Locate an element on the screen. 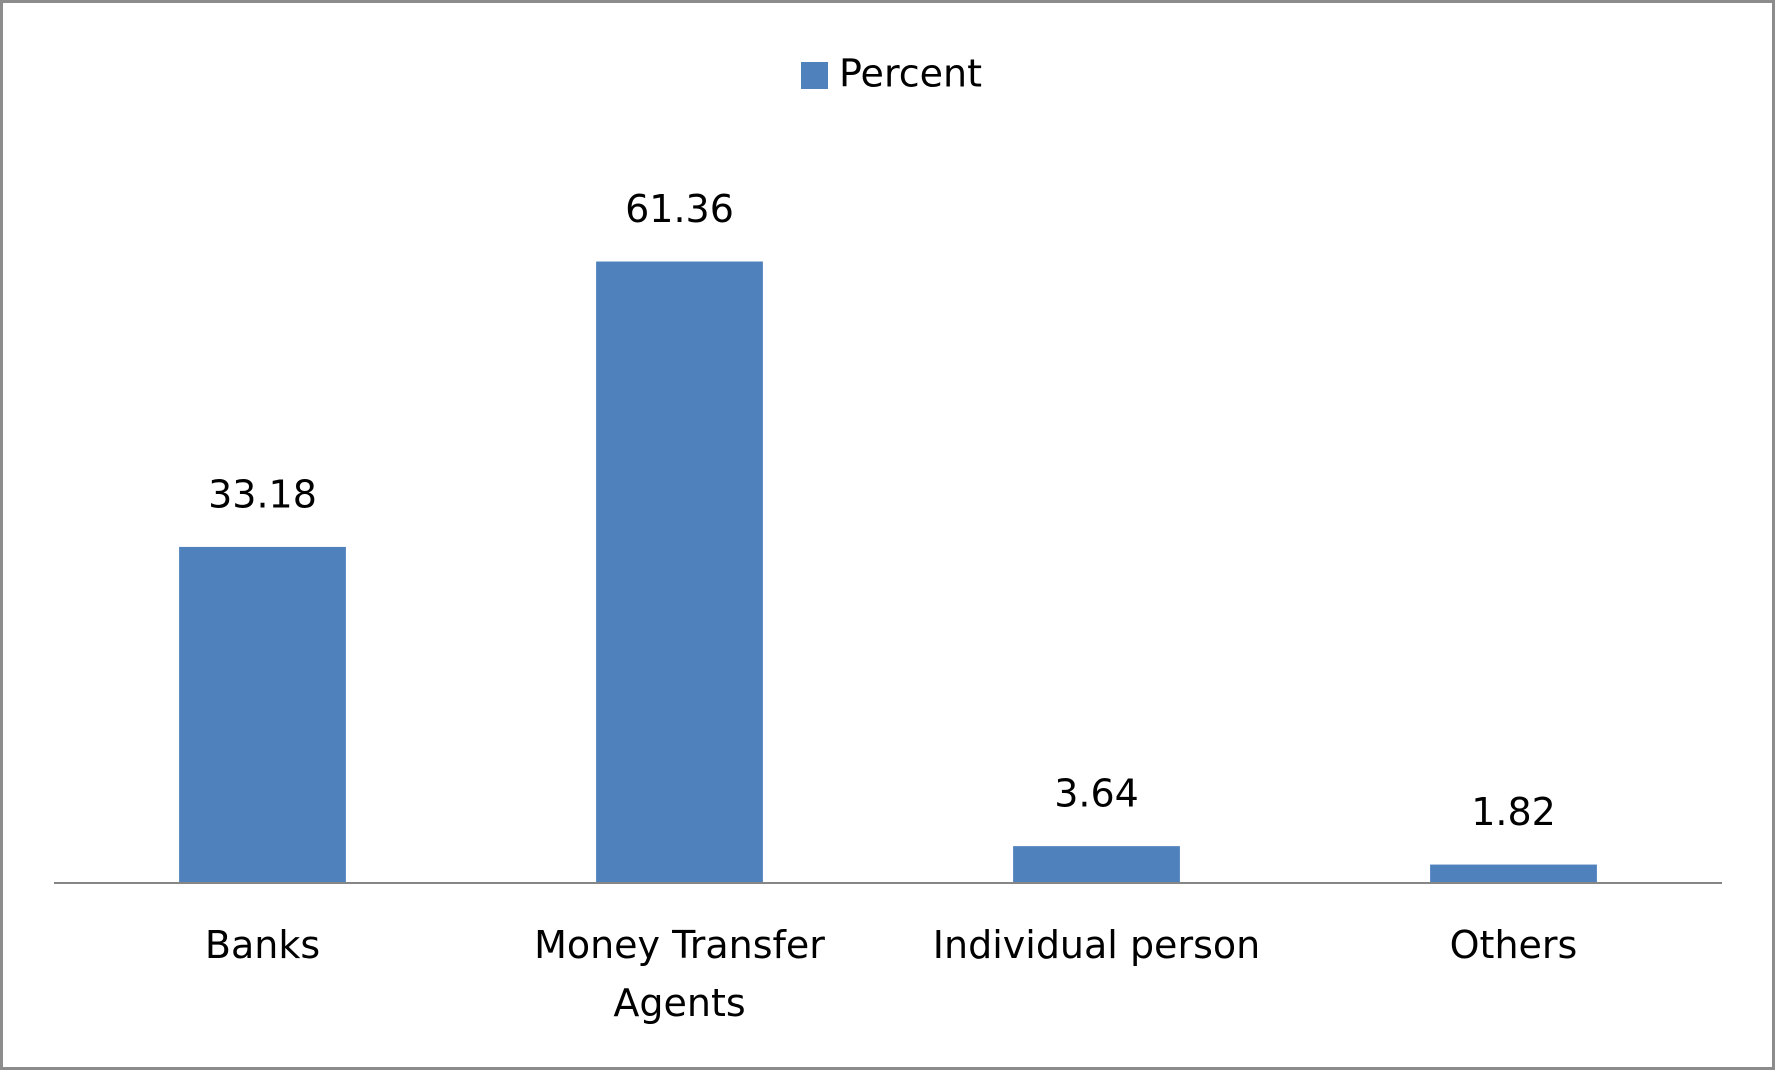 The height and width of the screenshot is (1070, 1775). data-label: 1.82 is located at coordinates (1513, 812).